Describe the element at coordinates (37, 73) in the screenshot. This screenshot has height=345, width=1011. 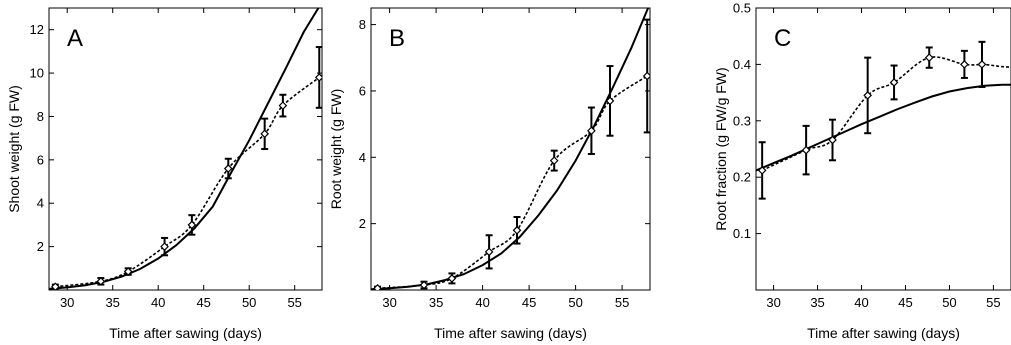
I see `y-tick-label: 10` at that location.